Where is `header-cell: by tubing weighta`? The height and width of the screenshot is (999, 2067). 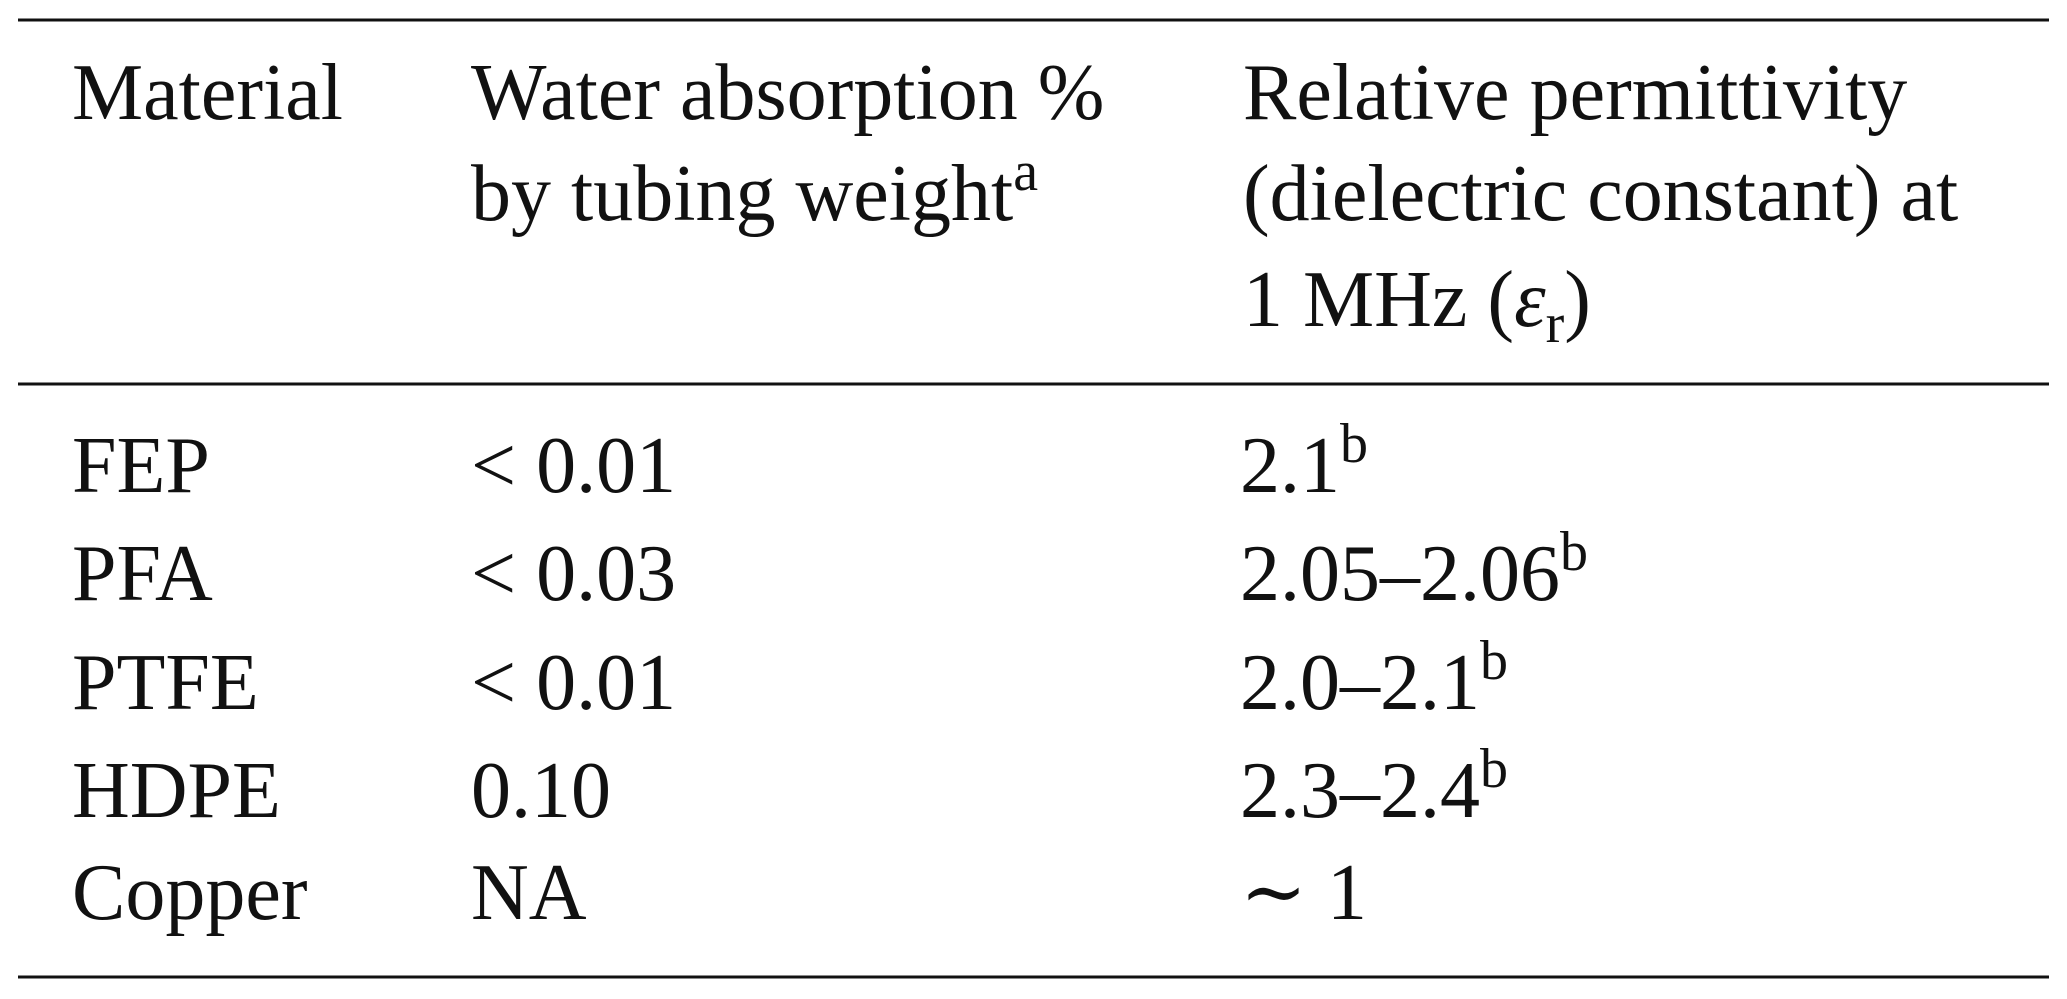 header-cell: by tubing weighta is located at coordinates (754, 189).